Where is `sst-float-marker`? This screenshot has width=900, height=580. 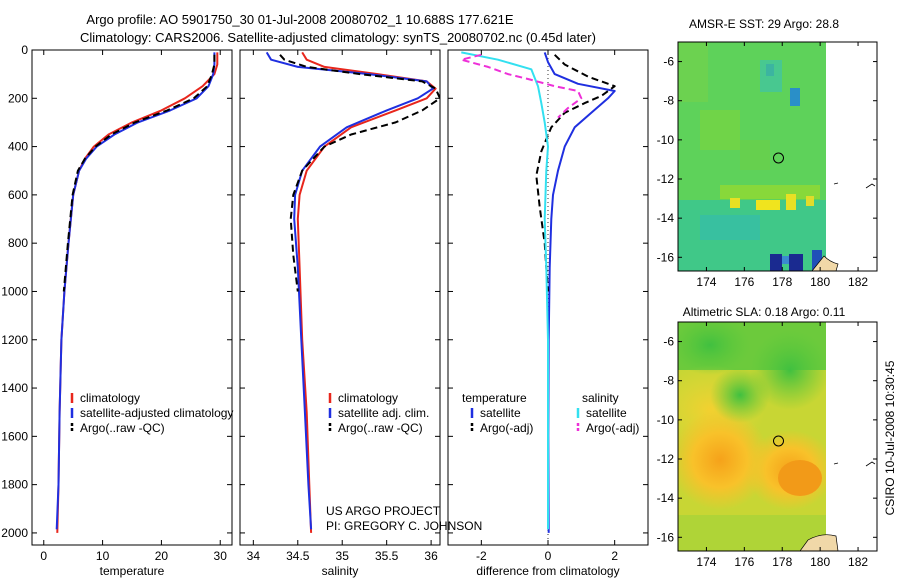
sst-float-marker is located at coordinates (778, 158).